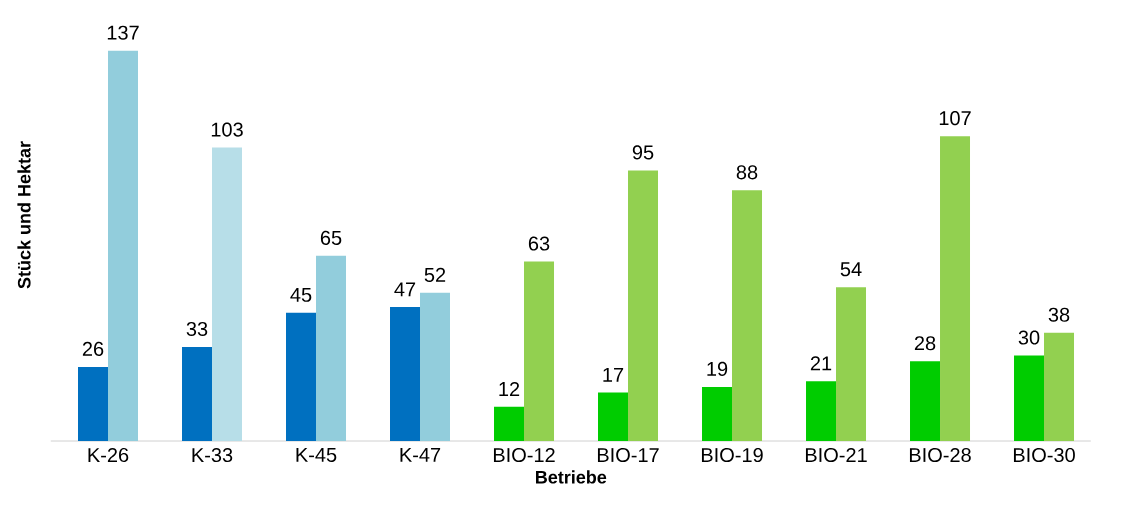  I want to click on data-label: 54, so click(851, 269).